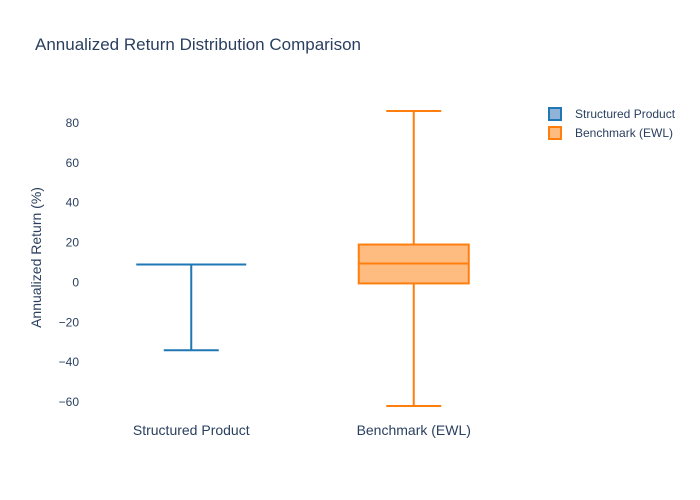  What do you see at coordinates (69, 262) in the screenshot?
I see `y-axis-ticks: 80 60 40 20 0 −20 −40 −60` at bounding box center [69, 262].